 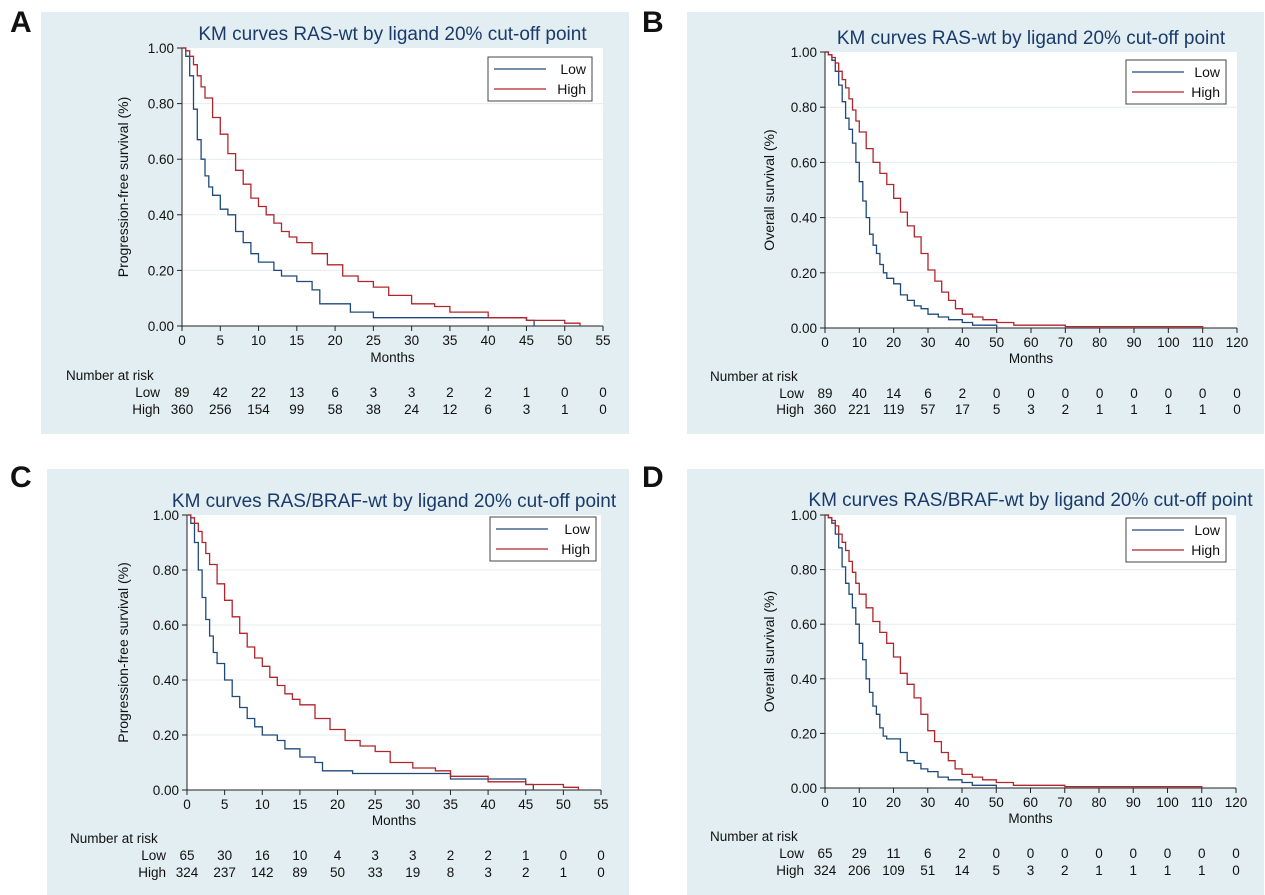 What do you see at coordinates (488, 804) in the screenshot?
I see `x-tick-label: 40` at bounding box center [488, 804].